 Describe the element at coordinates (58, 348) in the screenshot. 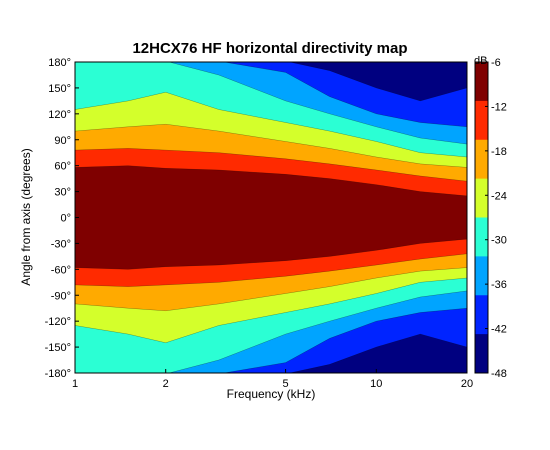

I see `y-tick-label: -150°` at that location.